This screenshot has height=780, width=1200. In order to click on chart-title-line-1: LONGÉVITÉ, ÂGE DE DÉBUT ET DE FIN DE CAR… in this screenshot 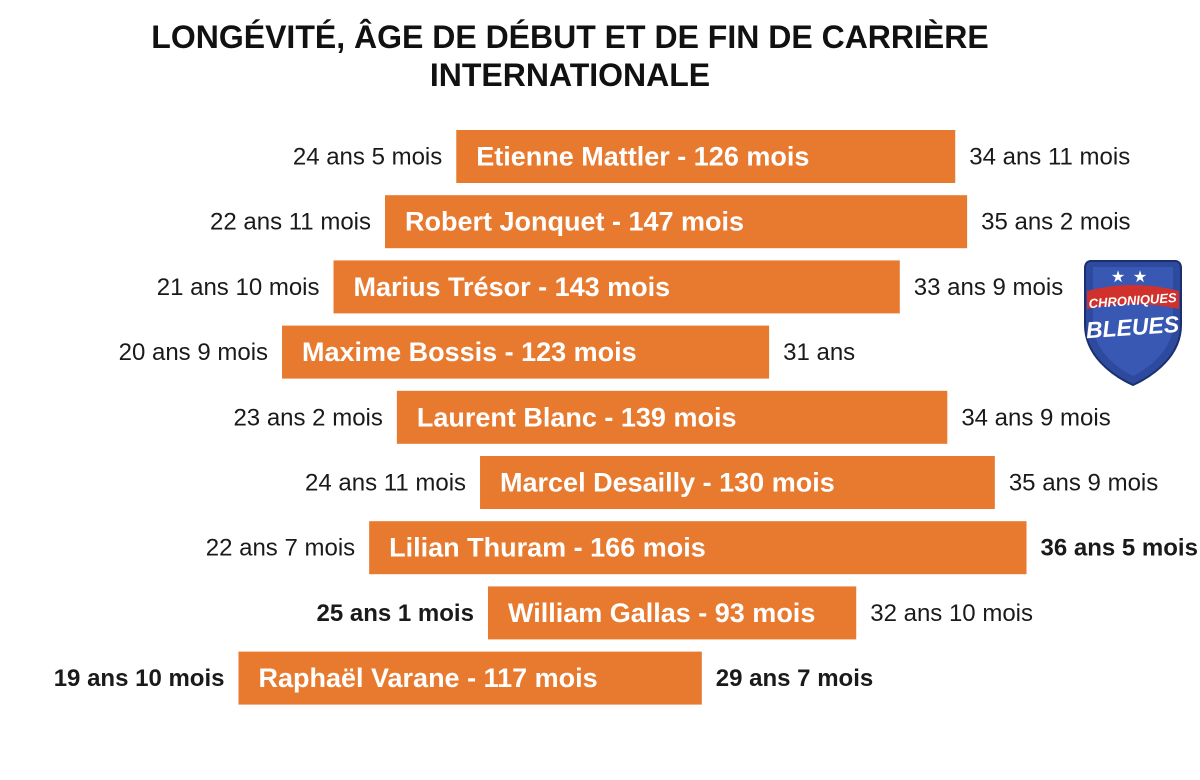, I will do `click(570, 37)`.